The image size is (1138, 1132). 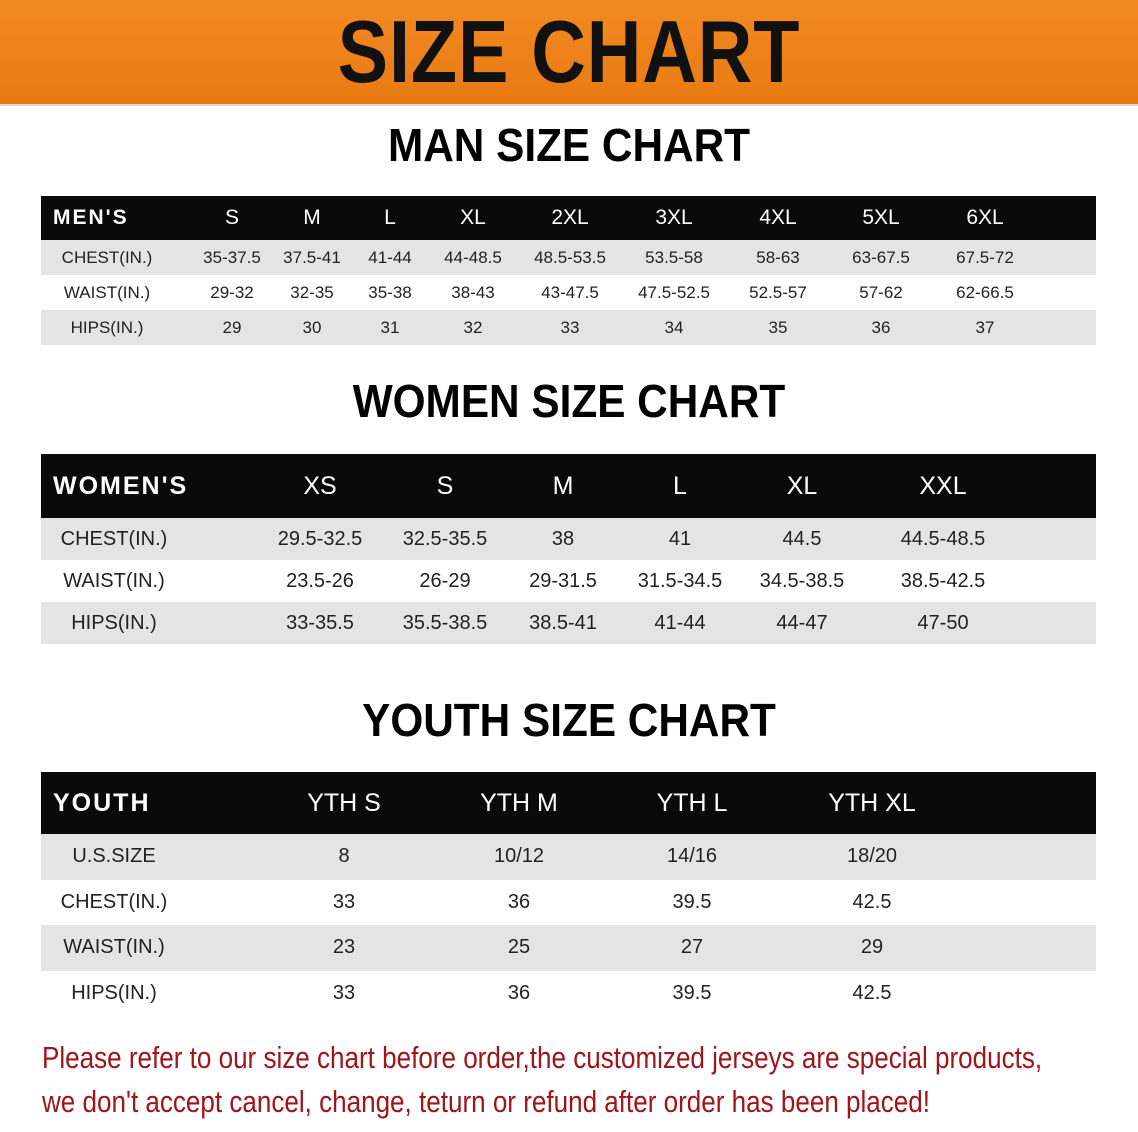 What do you see at coordinates (692, 947) in the screenshot?
I see `table-cell: 27` at bounding box center [692, 947].